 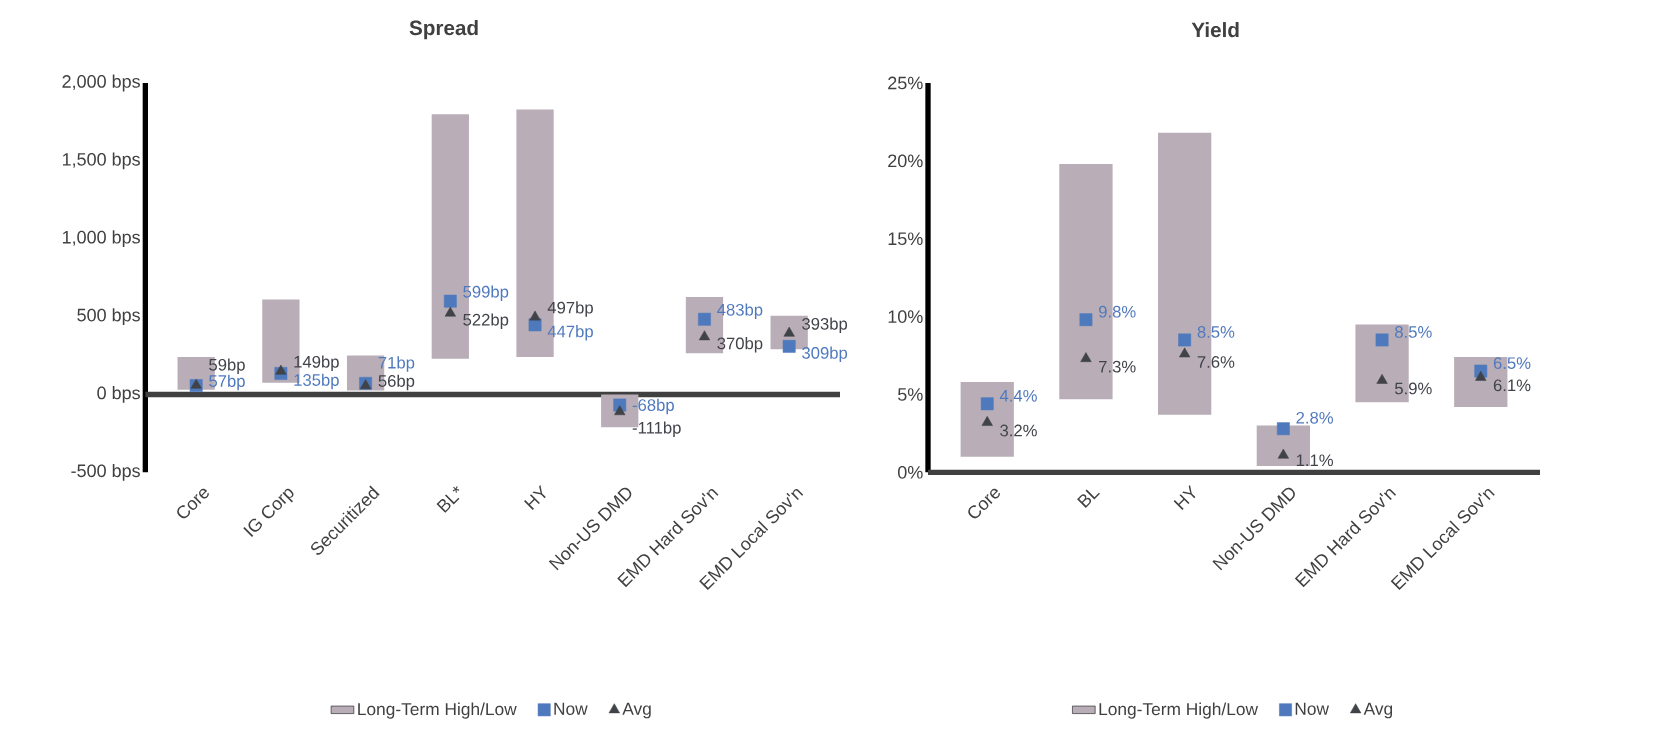 I want to click on y-tick-label: 5%, so click(x=910, y=394).